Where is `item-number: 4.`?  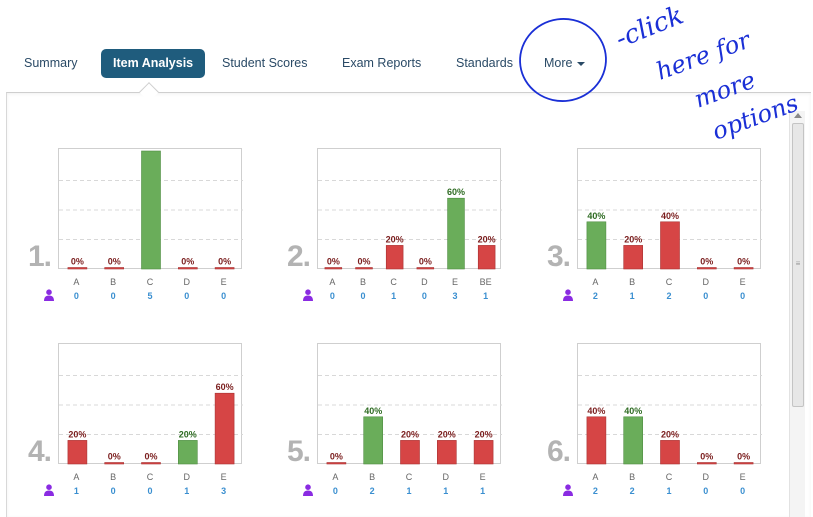
item-number: 4. is located at coordinates (40, 451).